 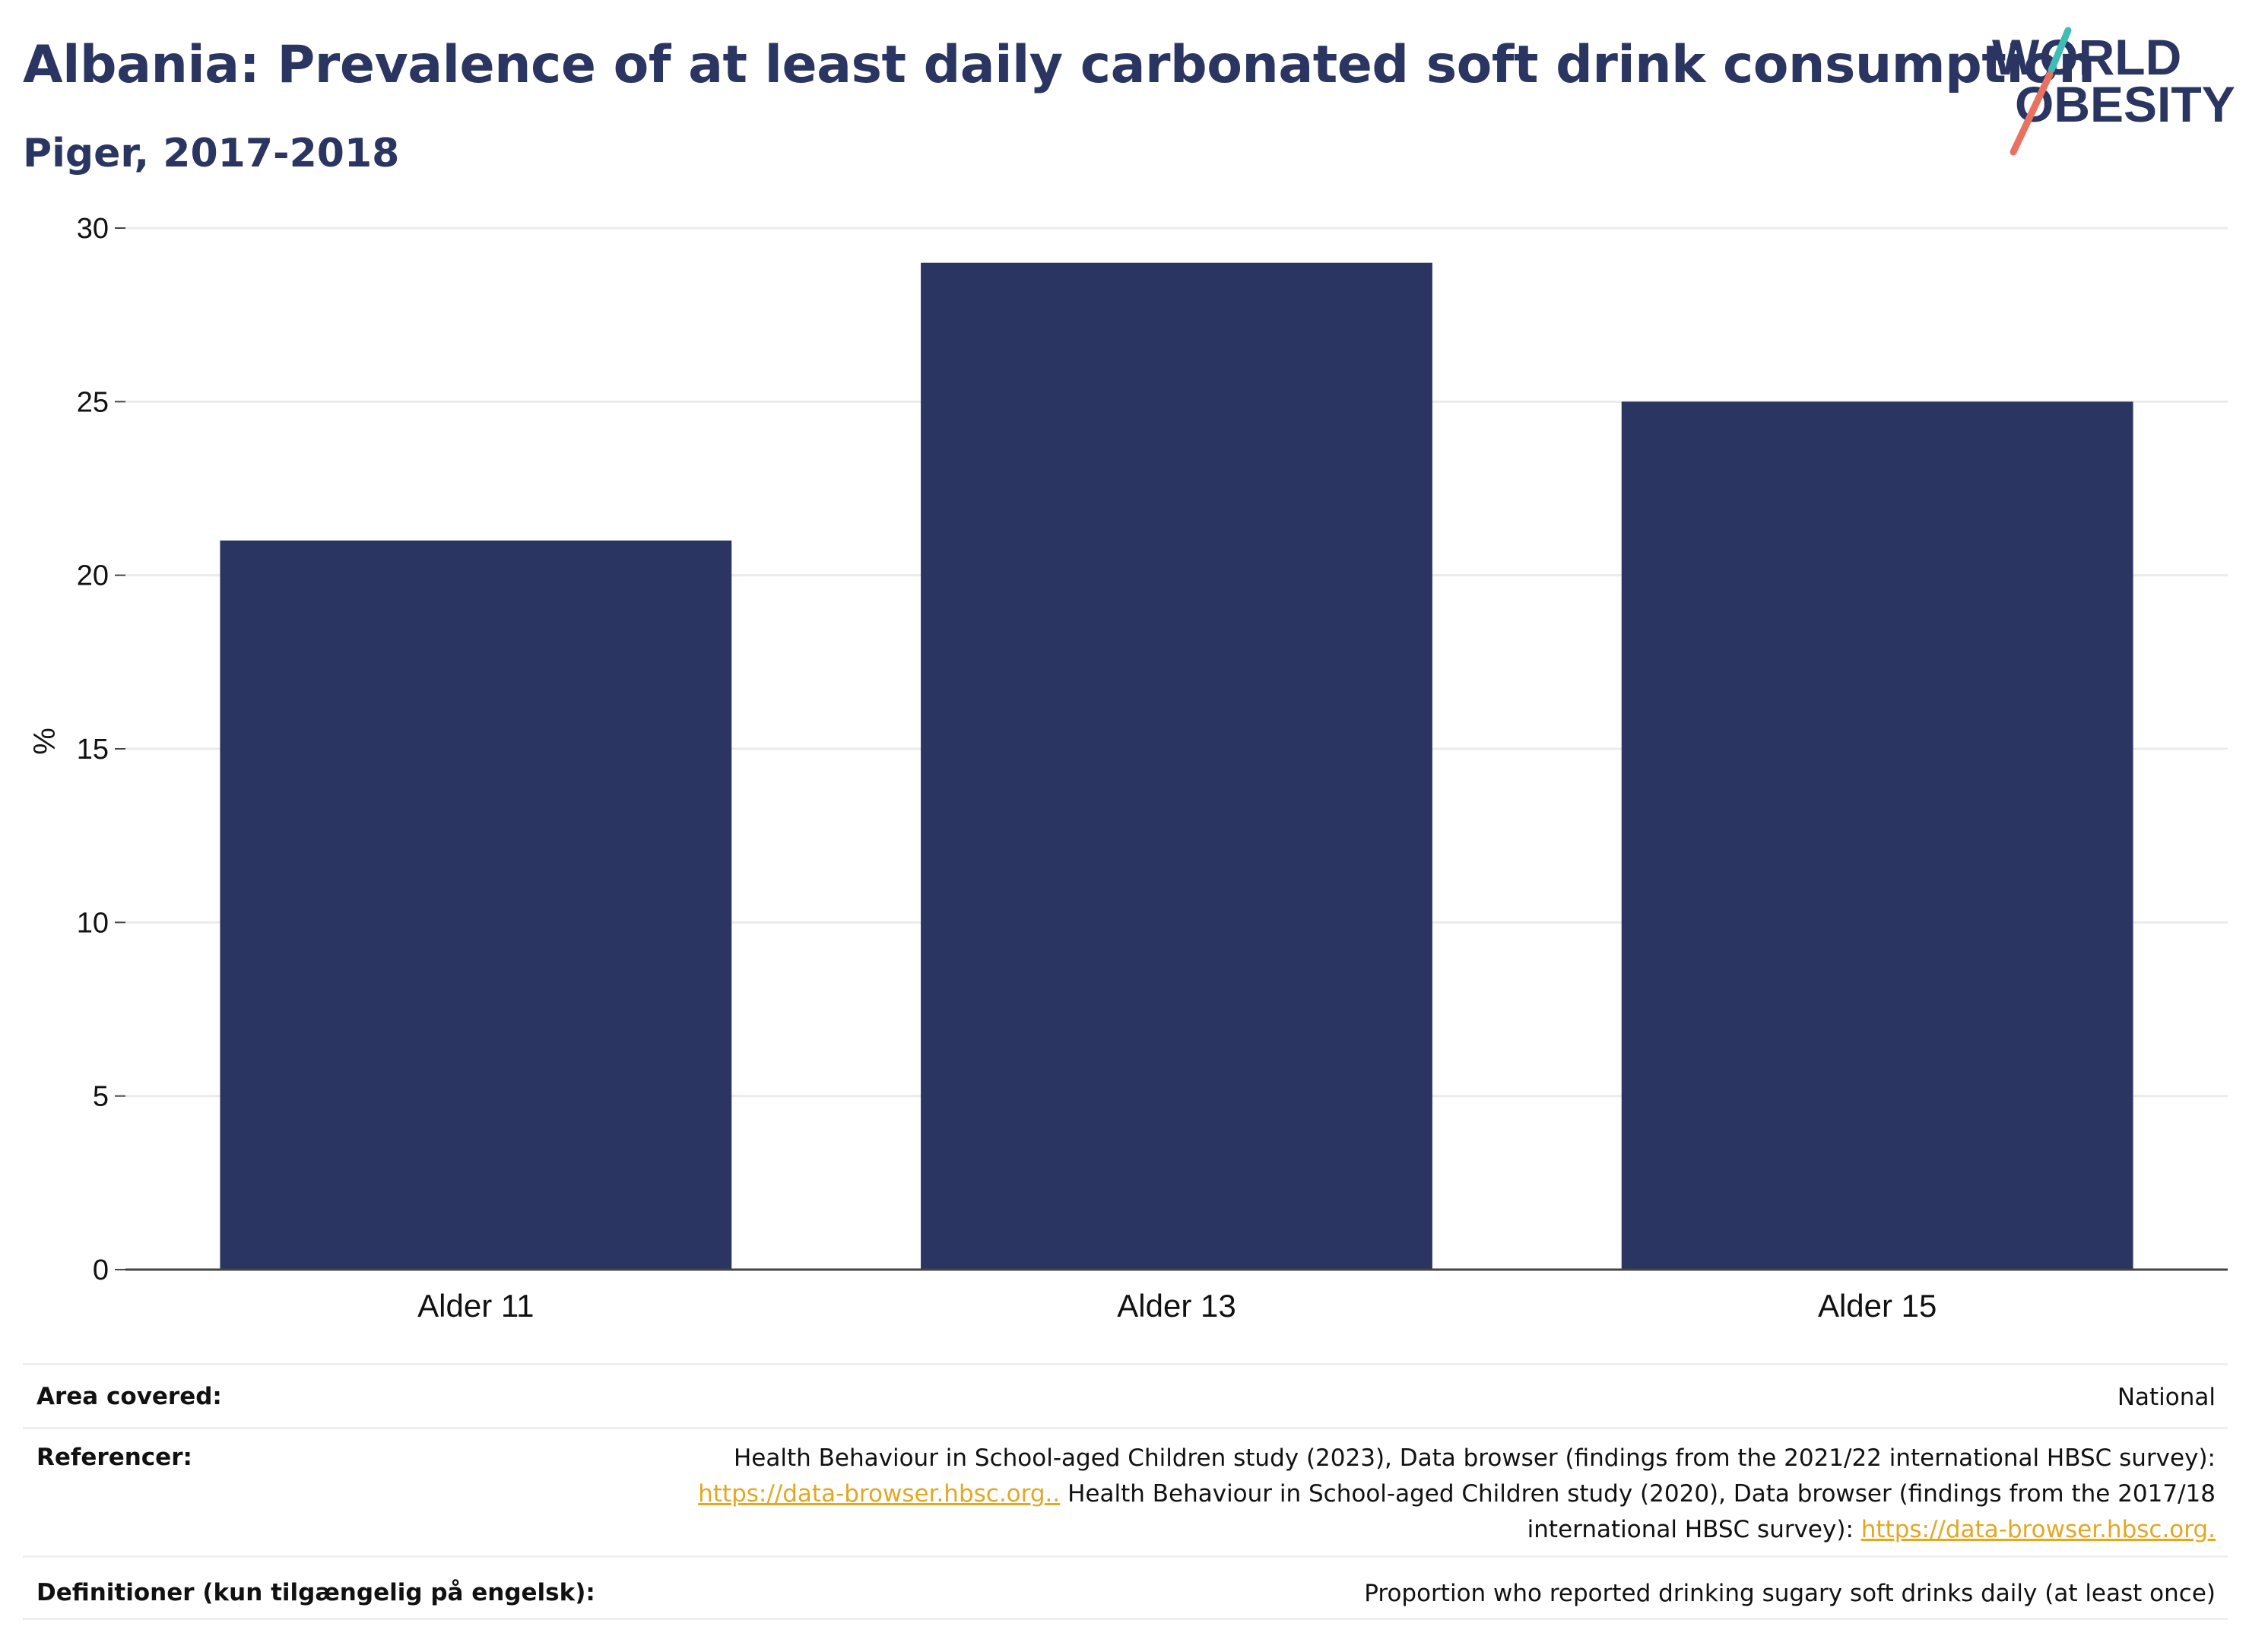 I want to click on x-tick-label: Alder 13, so click(x=1176, y=1306).